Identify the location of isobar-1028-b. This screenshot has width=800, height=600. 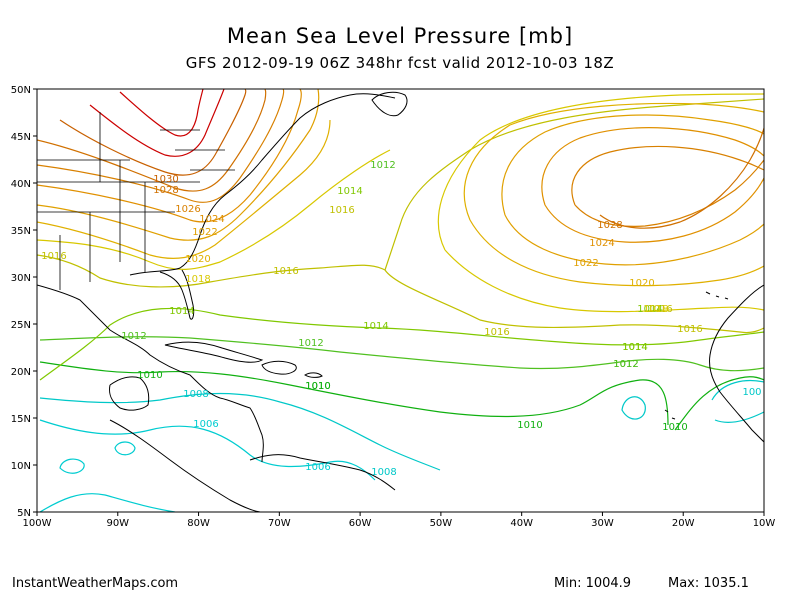
(681, 178).